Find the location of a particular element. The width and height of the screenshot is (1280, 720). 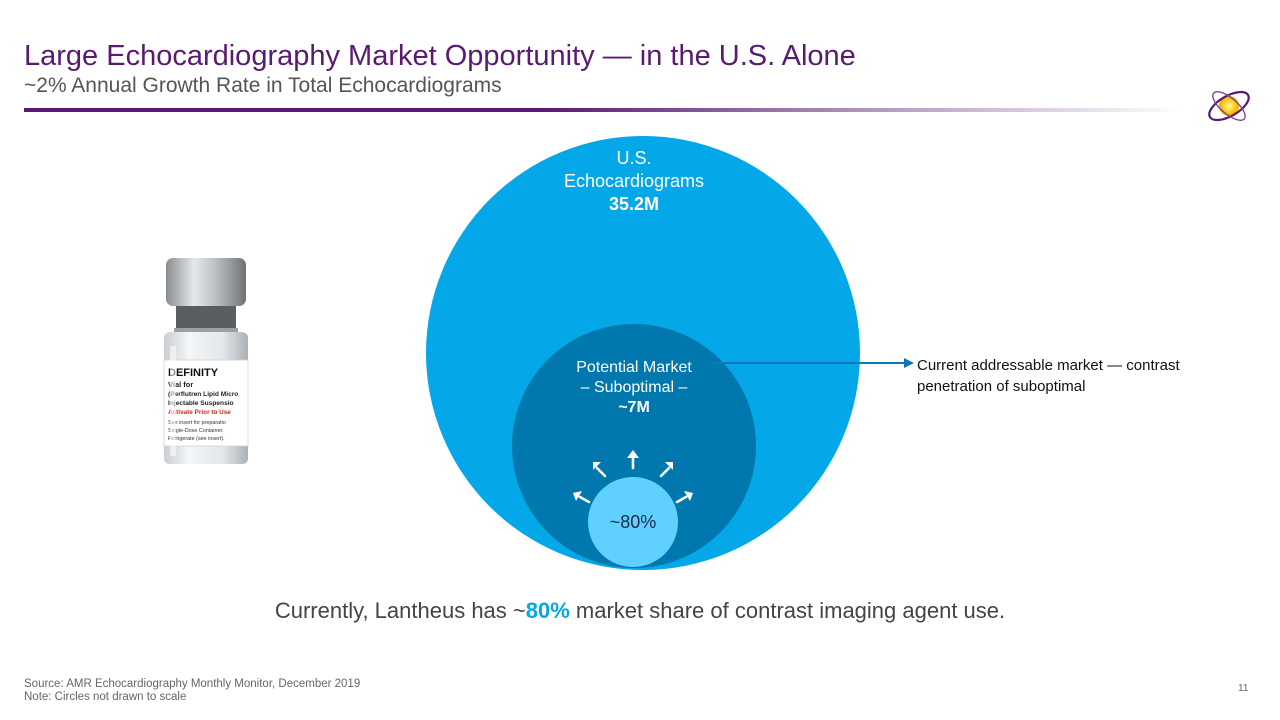

company-logo-icon is located at coordinates (1229, 106).